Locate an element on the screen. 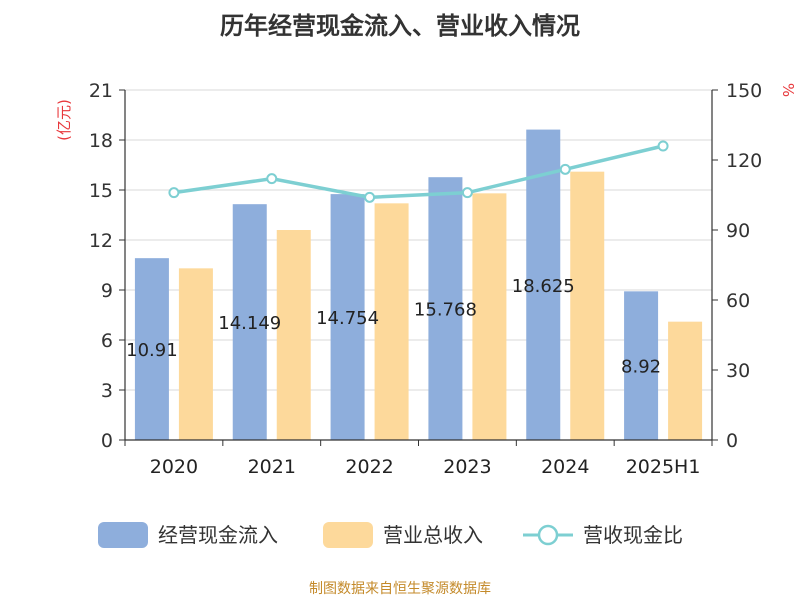 This screenshot has width=800, height=600. source-footer: 制图数据来自恒生聚源数据库 is located at coordinates (400, 589).